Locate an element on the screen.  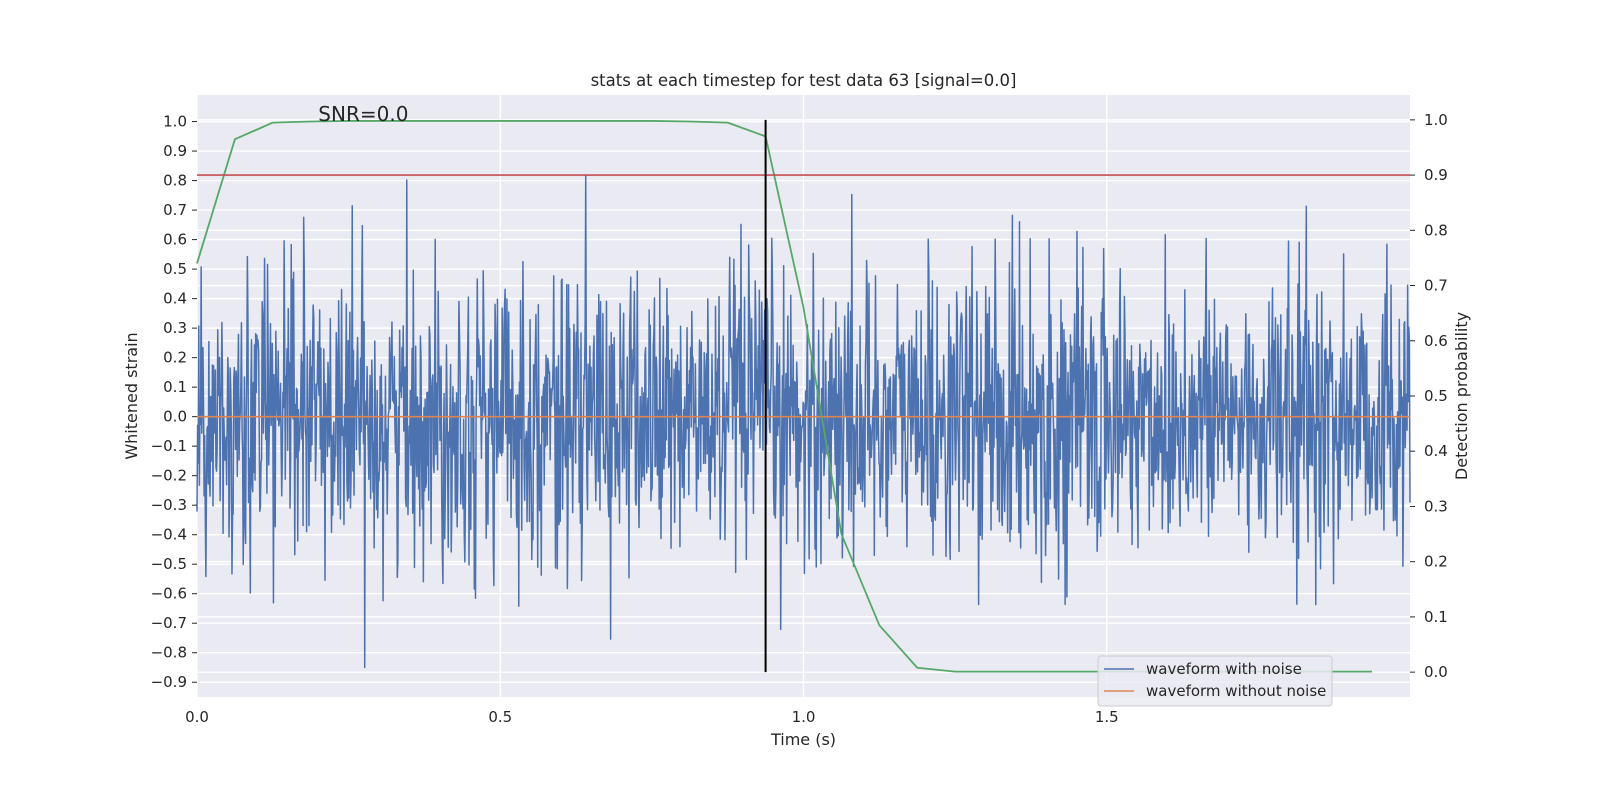
y2-tick-label: 0.1 is located at coordinates (1436, 617).